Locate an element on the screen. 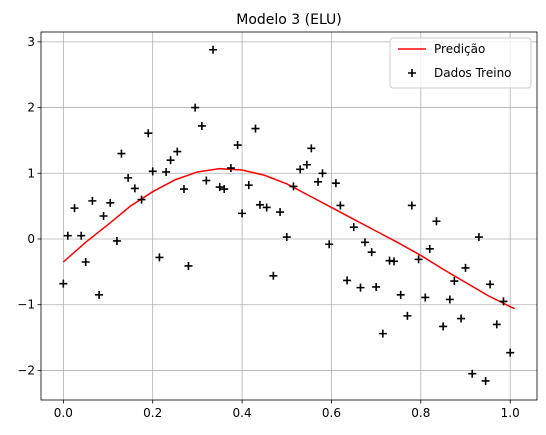 This screenshot has height=435, width=546. y-tick-label: −1 is located at coordinates (26, 305).